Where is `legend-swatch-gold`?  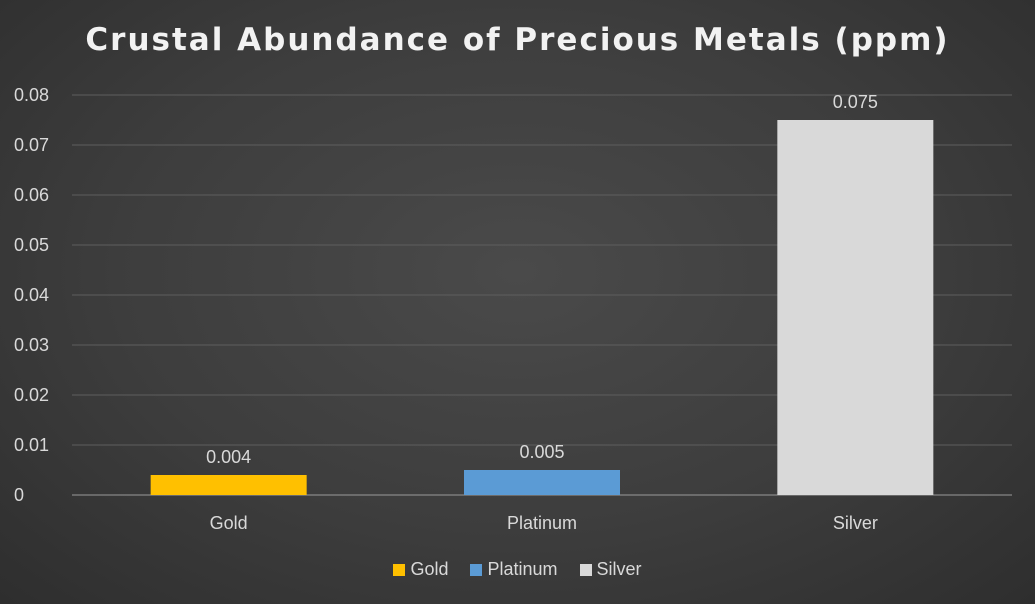
legend-swatch-gold is located at coordinates (399, 569).